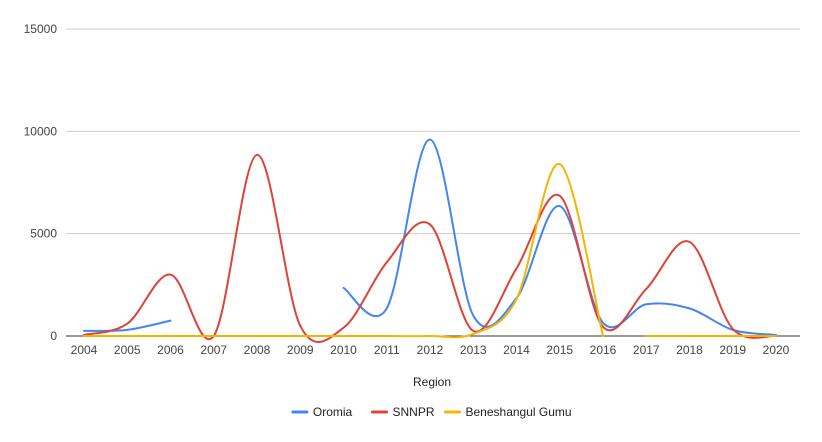 The width and height of the screenshot is (822, 442). What do you see at coordinates (732, 350) in the screenshot?
I see `x-tick-label: 2019` at bounding box center [732, 350].